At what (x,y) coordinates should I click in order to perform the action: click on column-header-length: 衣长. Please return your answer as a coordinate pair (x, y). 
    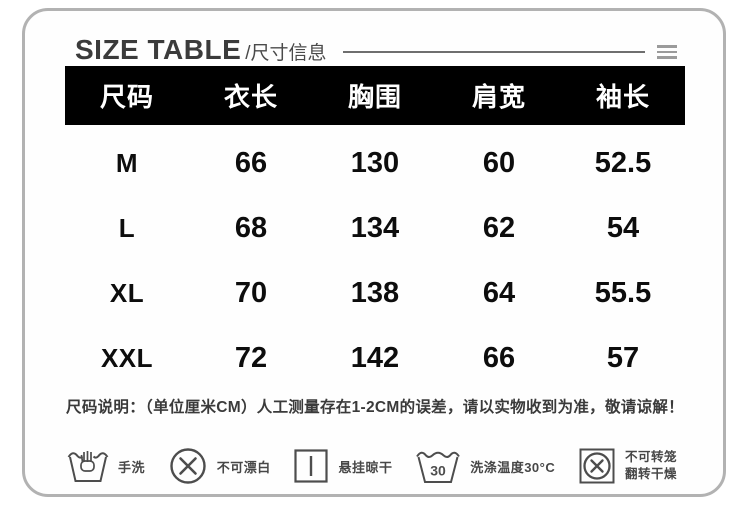
    Looking at the image, I should click on (250, 97).